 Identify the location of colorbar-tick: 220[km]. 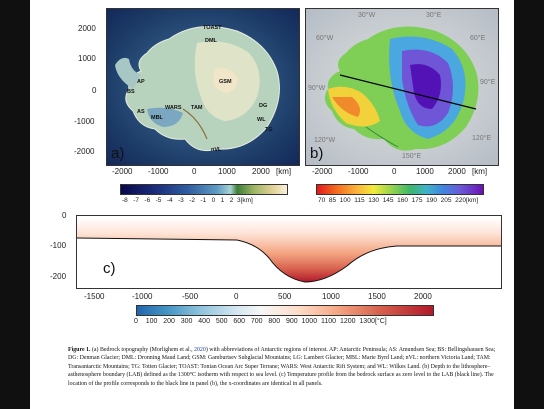
(467, 200).